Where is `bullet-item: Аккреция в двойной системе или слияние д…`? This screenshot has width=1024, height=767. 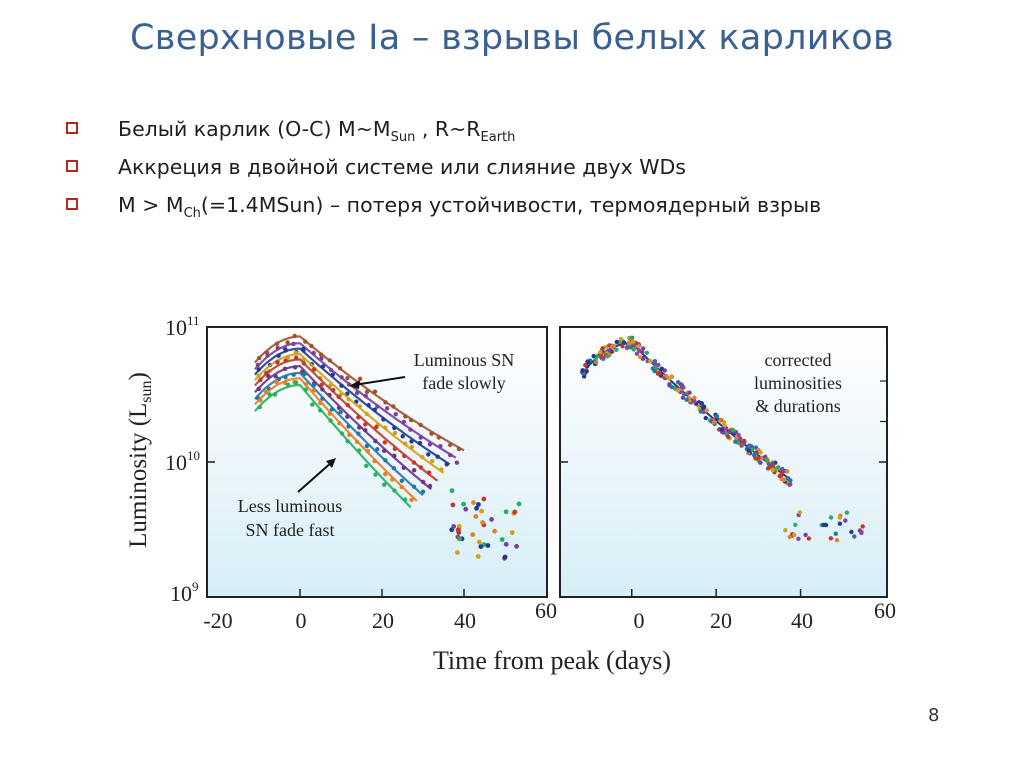 bullet-item: Аккреция в двойной системе или слияние д… is located at coordinates (516, 167).